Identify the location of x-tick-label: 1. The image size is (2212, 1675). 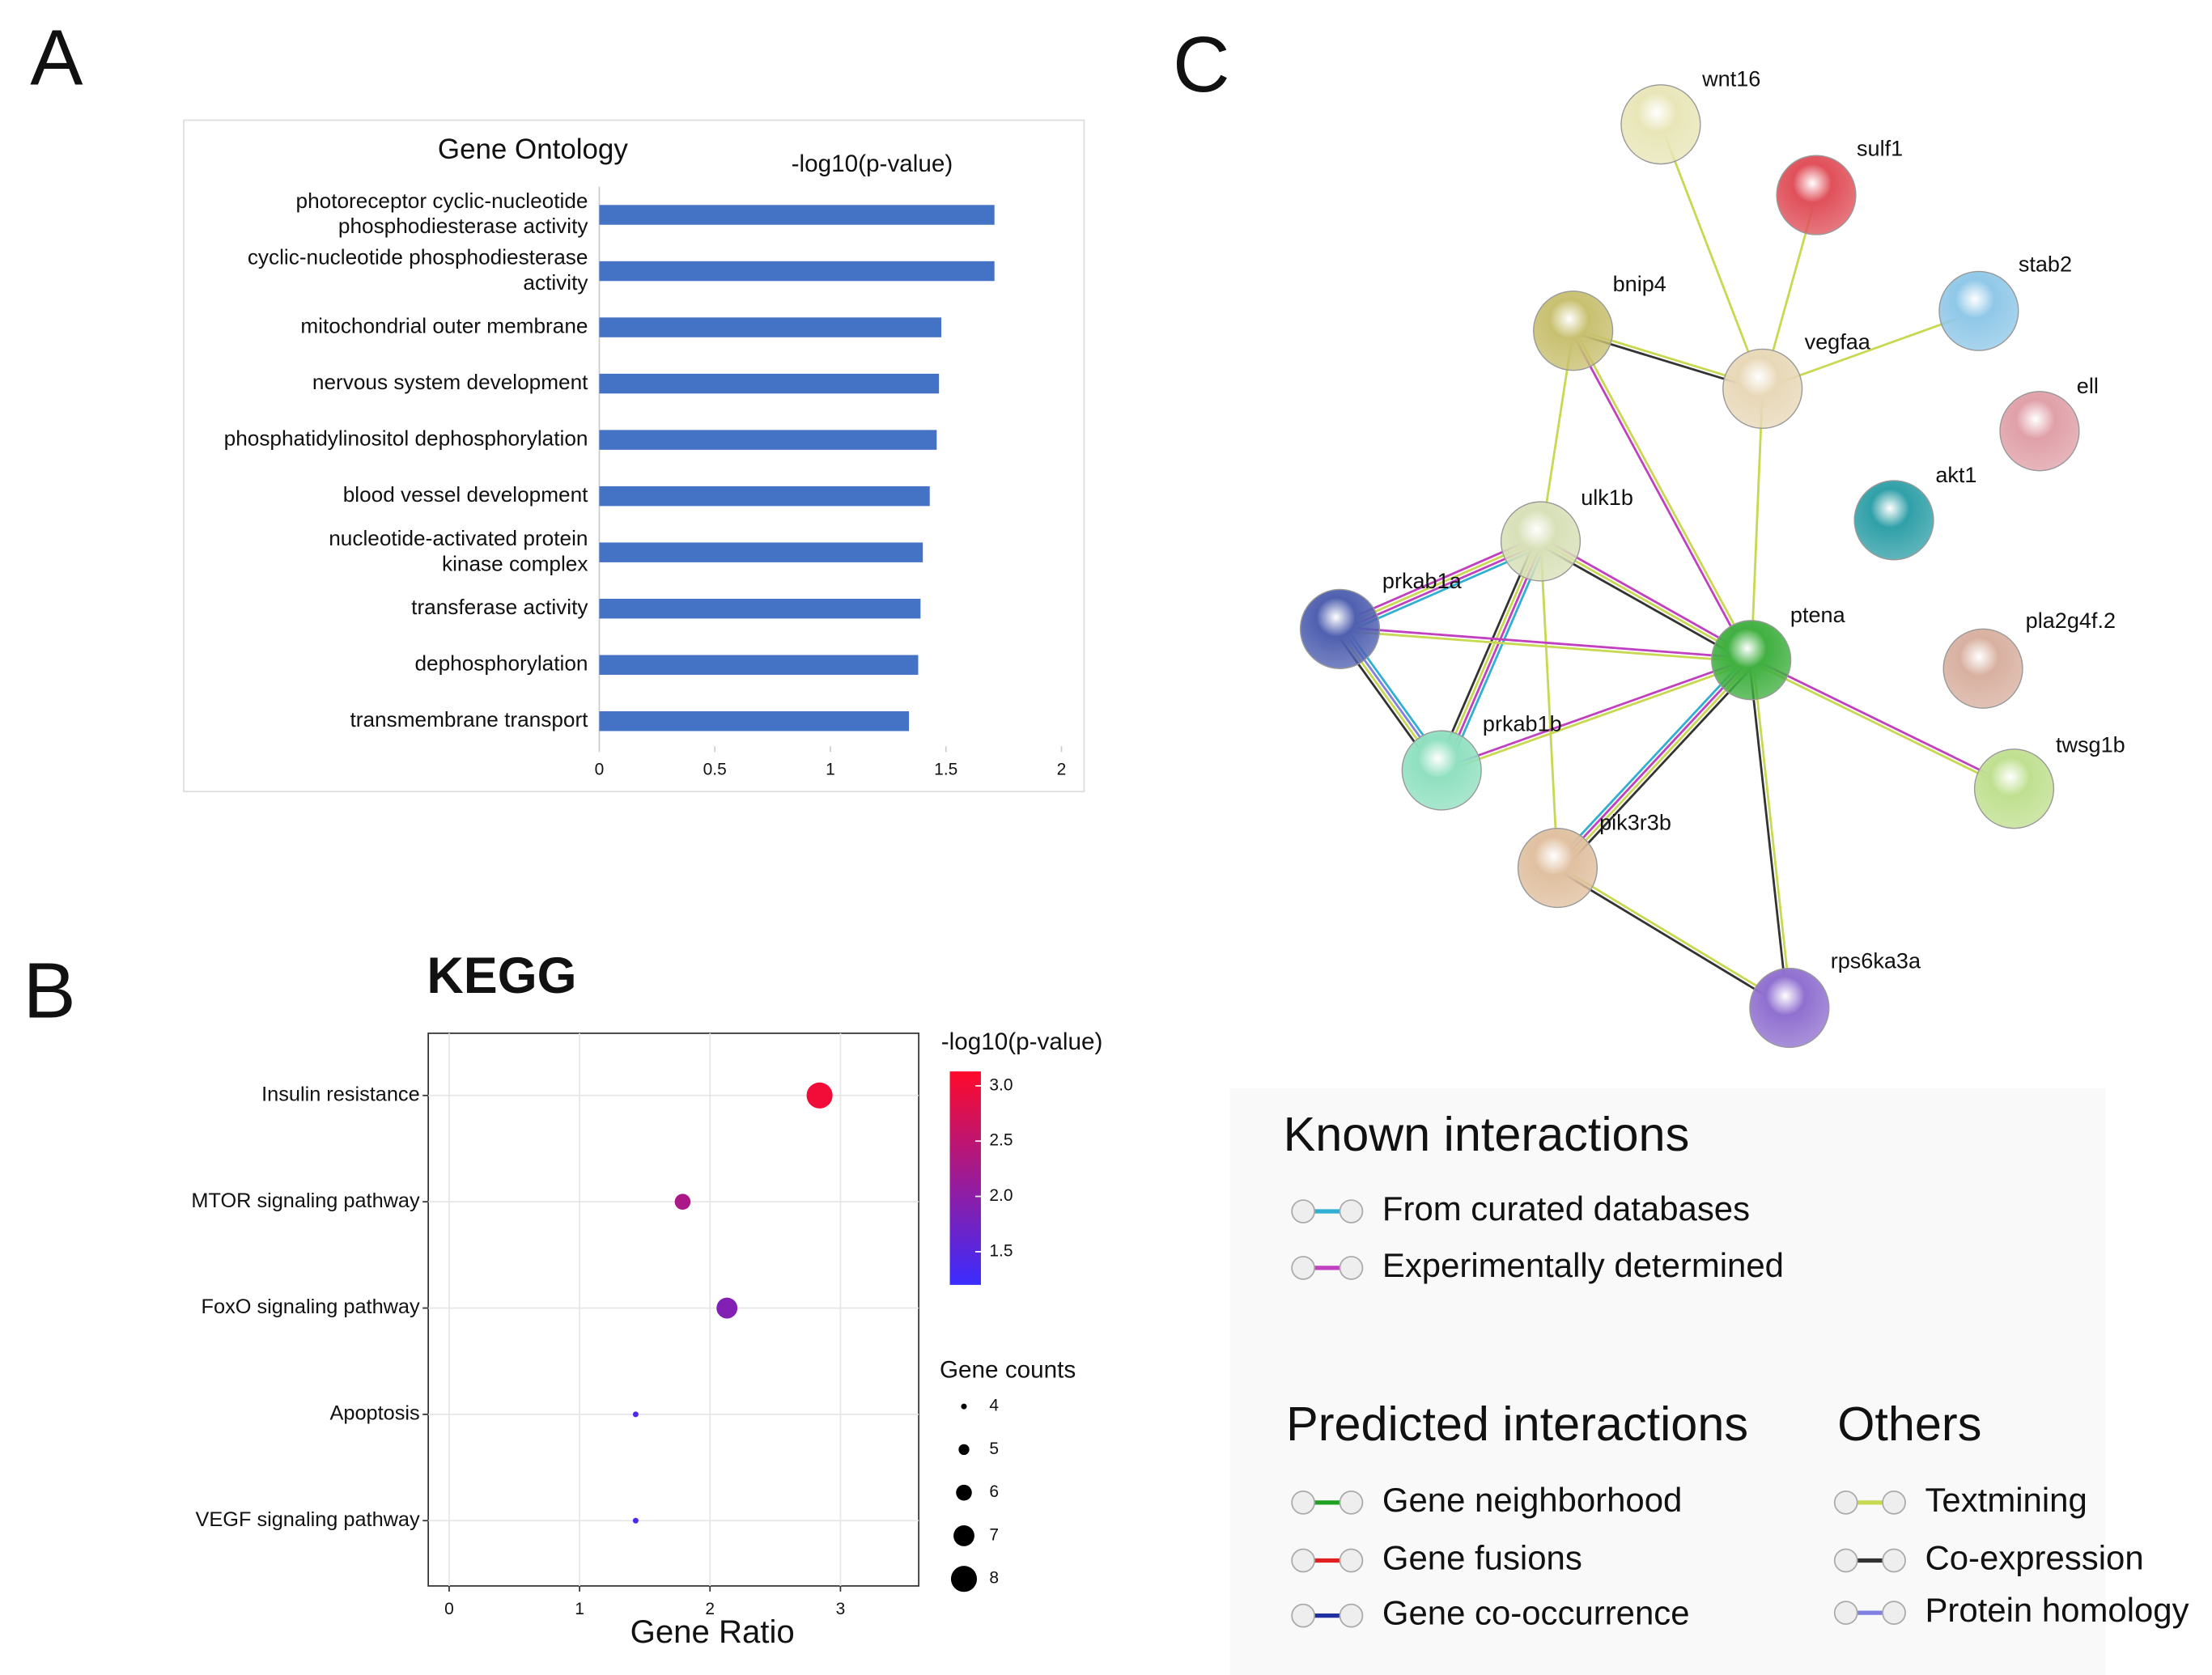
(579, 1609).